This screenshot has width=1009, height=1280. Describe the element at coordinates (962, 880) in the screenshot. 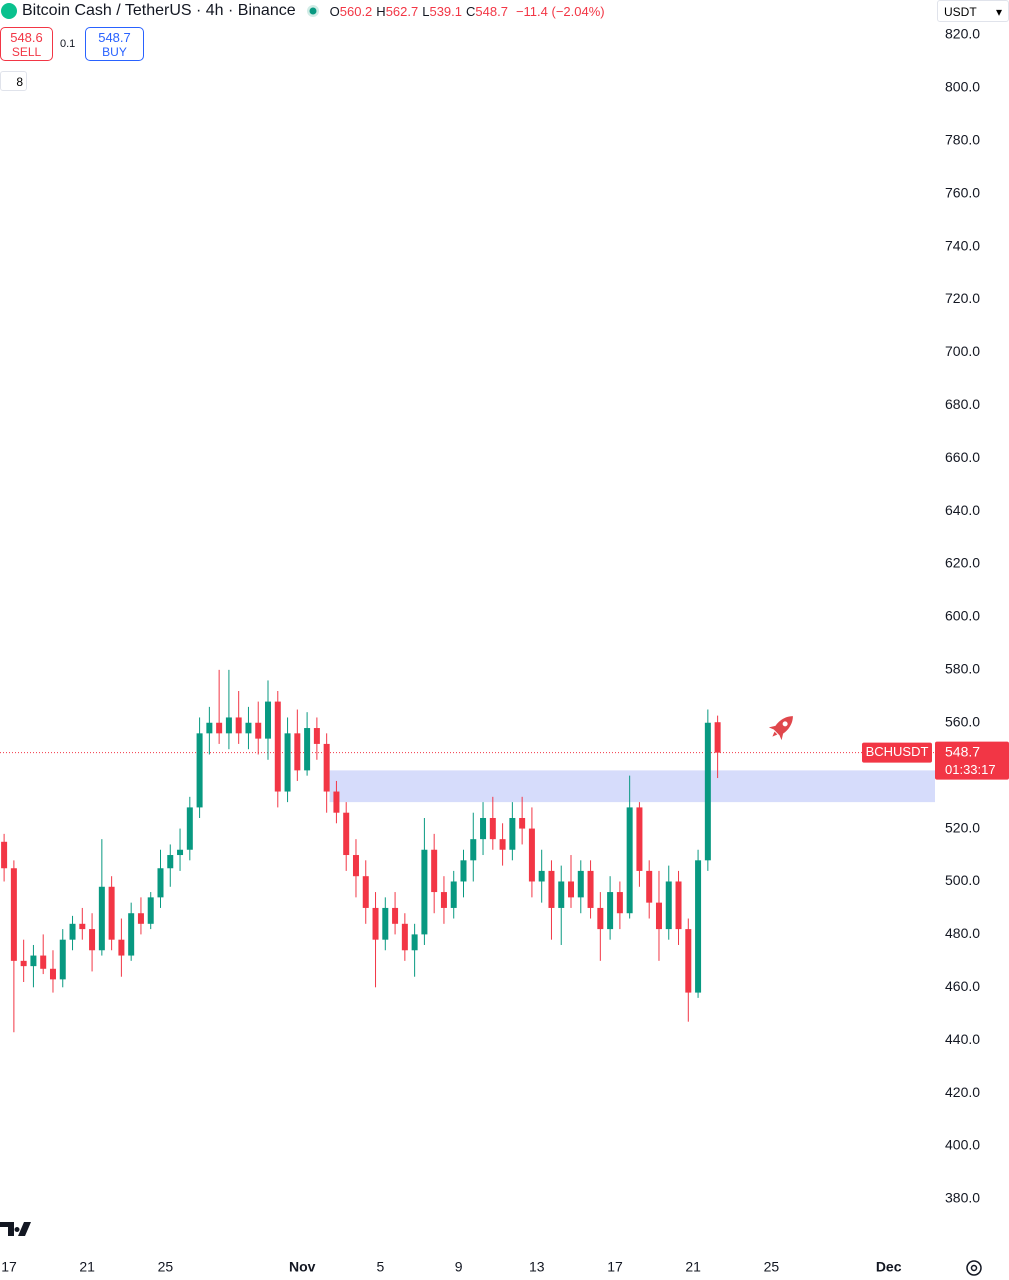

I see `y-tick-label: 500.0` at that location.